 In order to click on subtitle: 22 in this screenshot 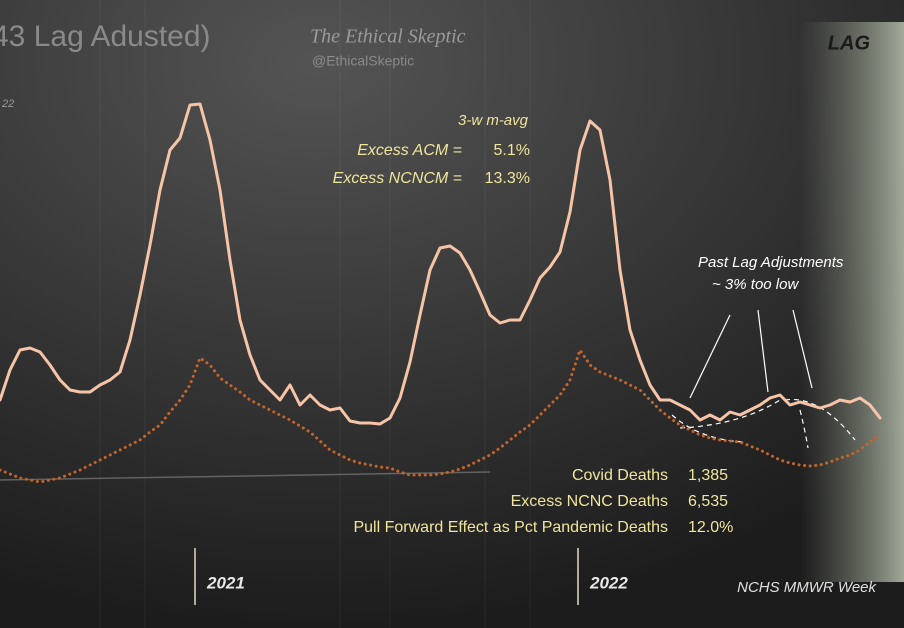, I will do `click(7, 104)`.